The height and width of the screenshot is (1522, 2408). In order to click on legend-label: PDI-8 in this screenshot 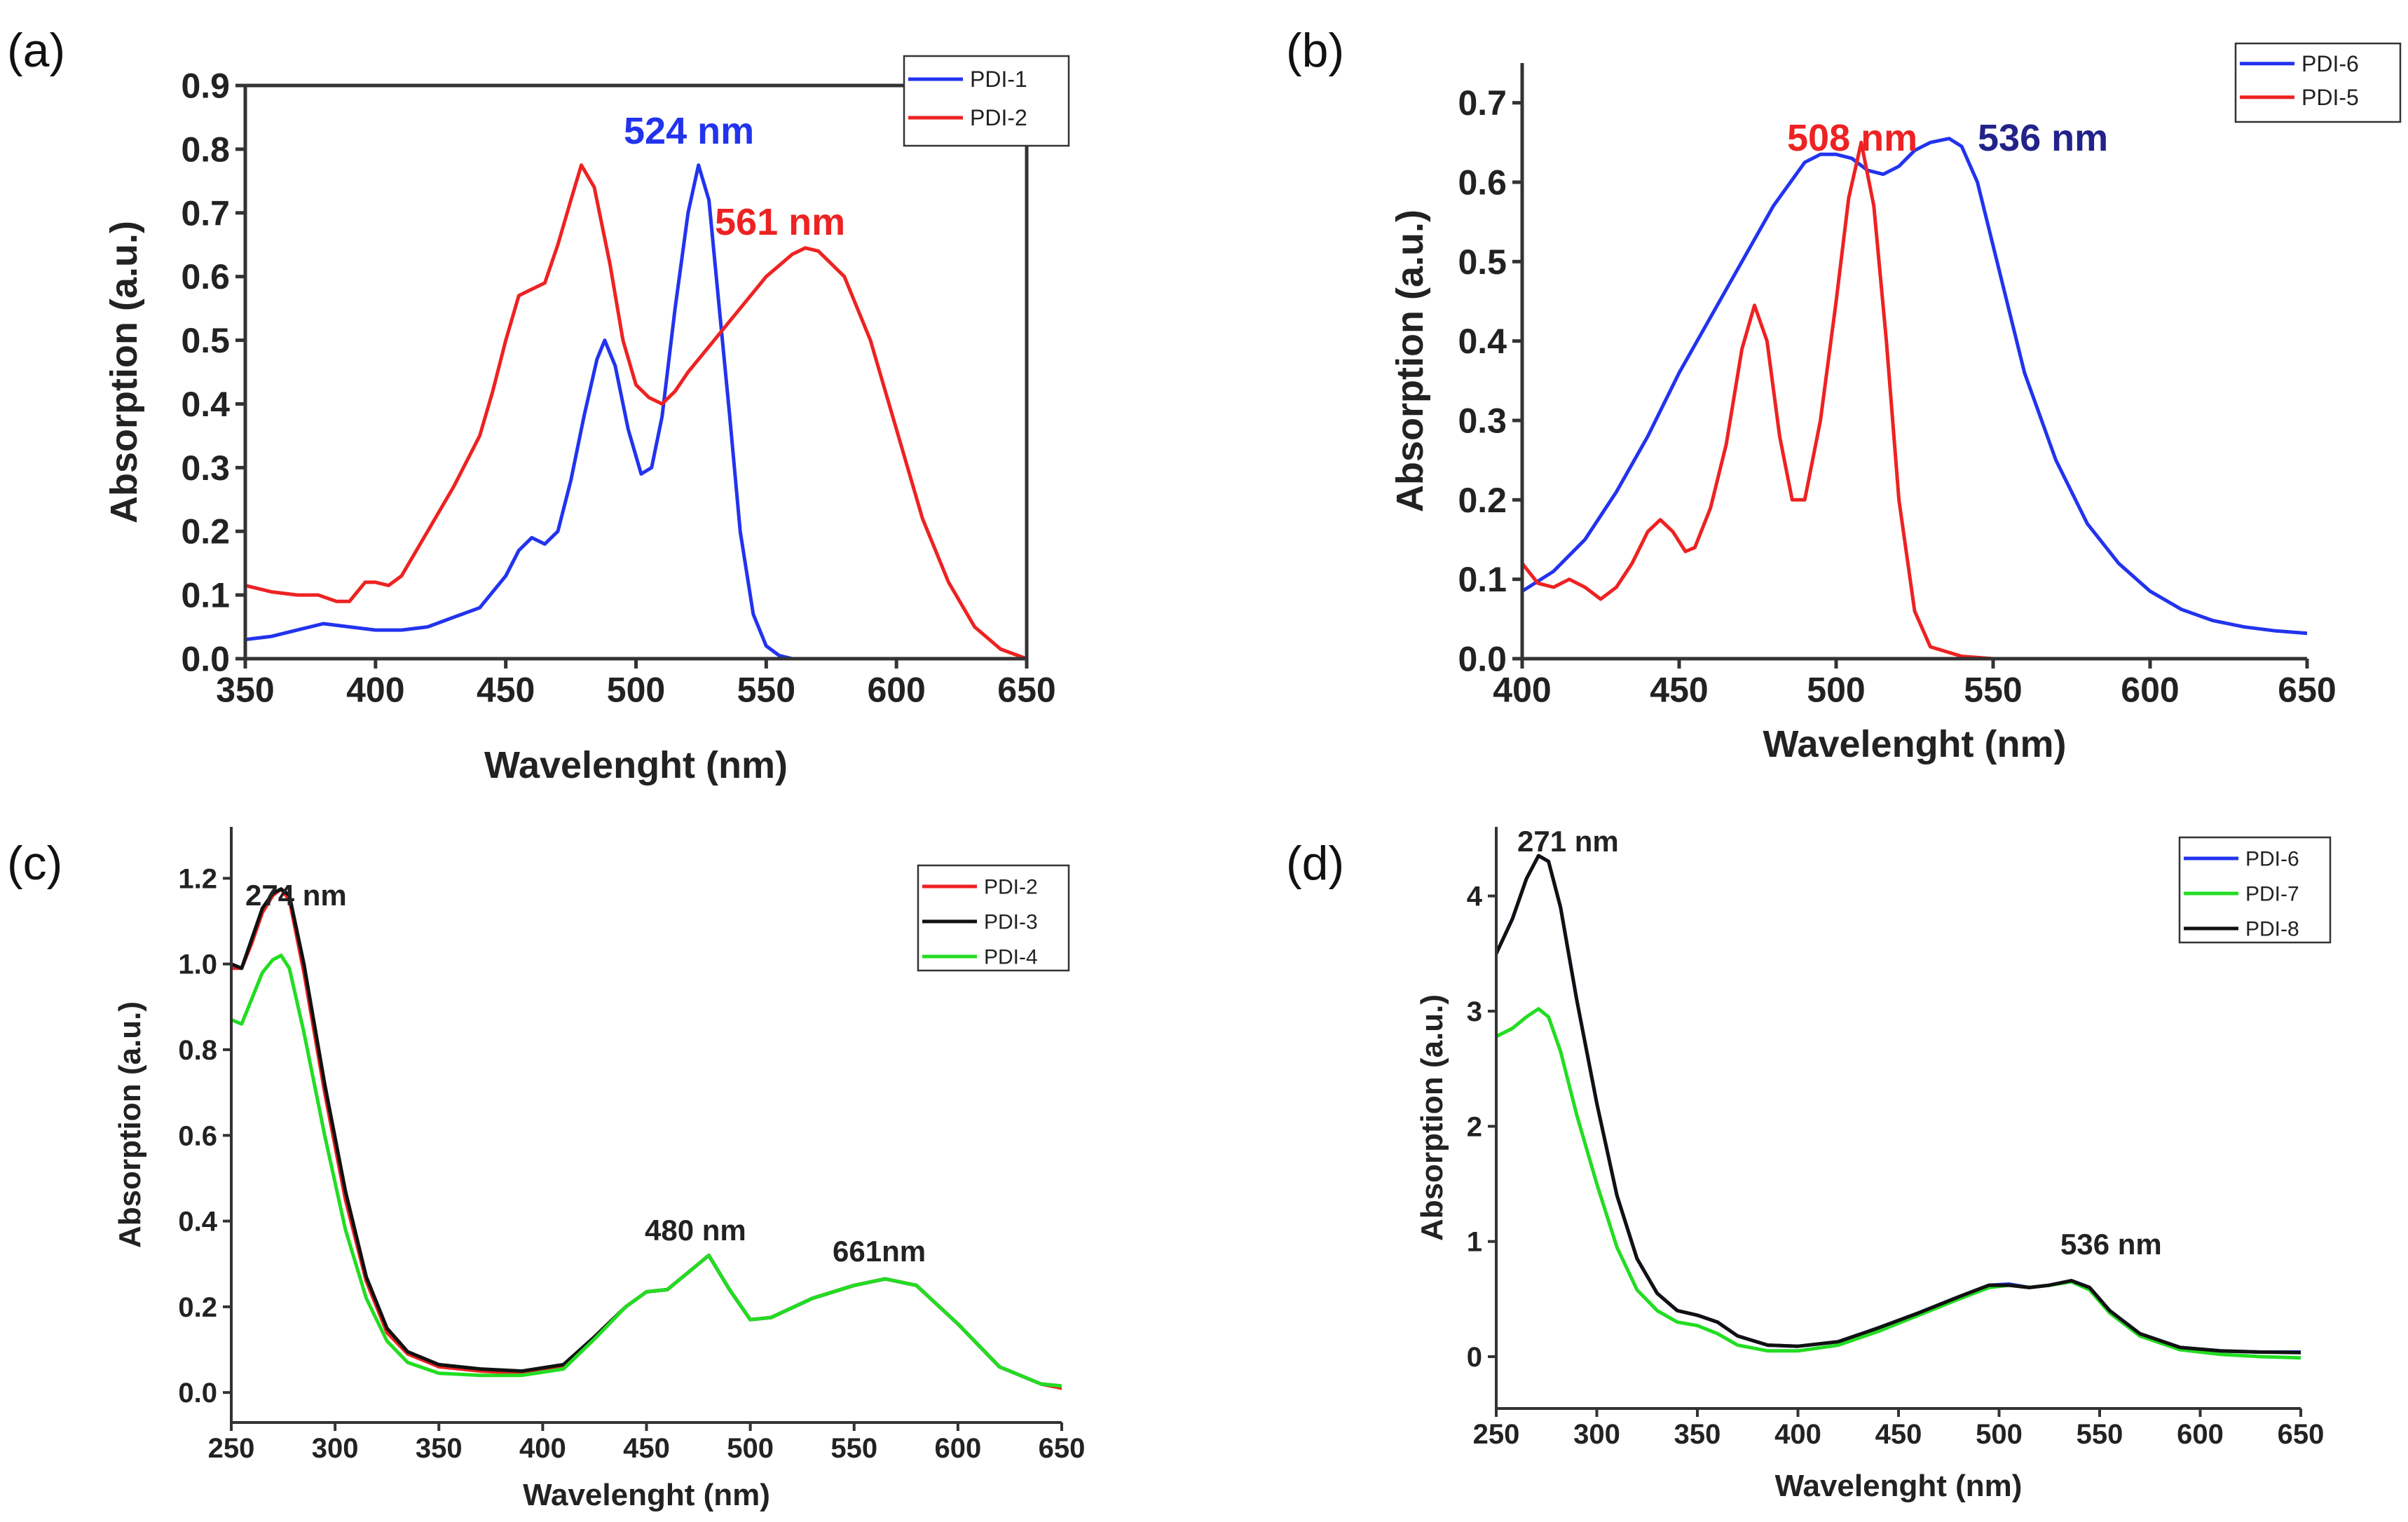, I will do `click(2272, 929)`.